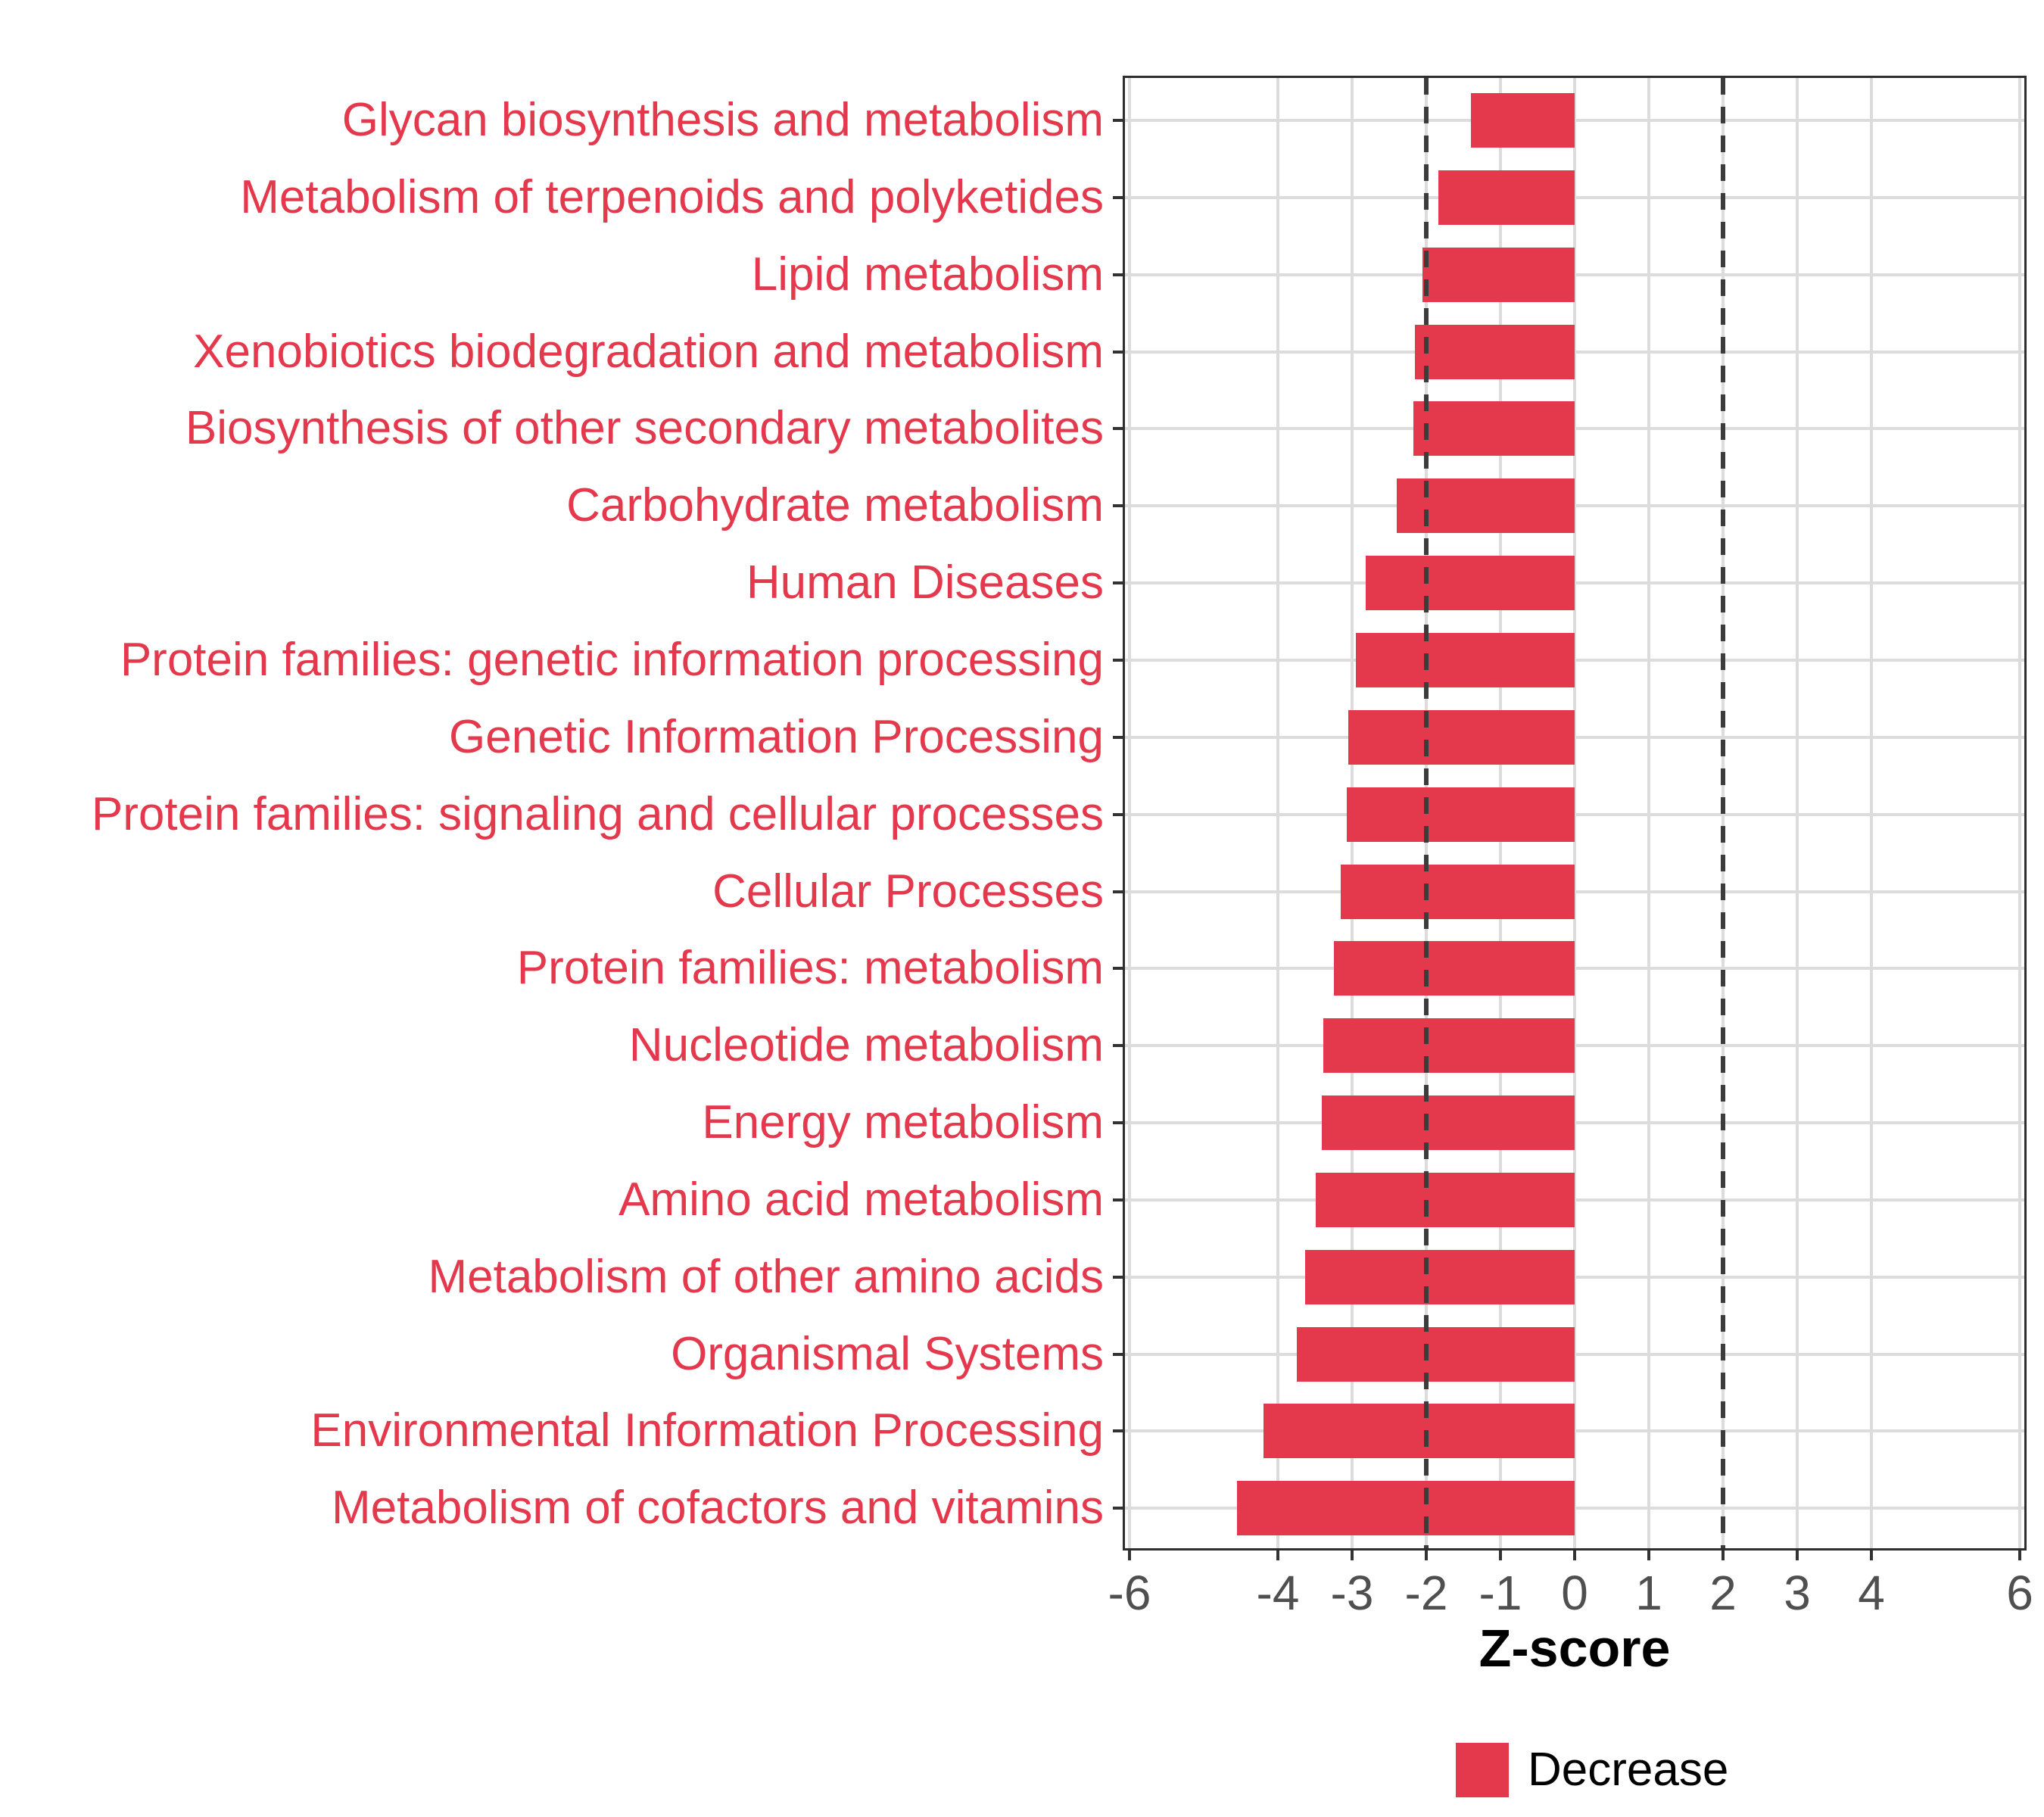 This screenshot has width=2044, height=1817. Describe the element at coordinates (861, 1199) in the screenshot. I see `category-label: Amino acid metabolism` at that location.